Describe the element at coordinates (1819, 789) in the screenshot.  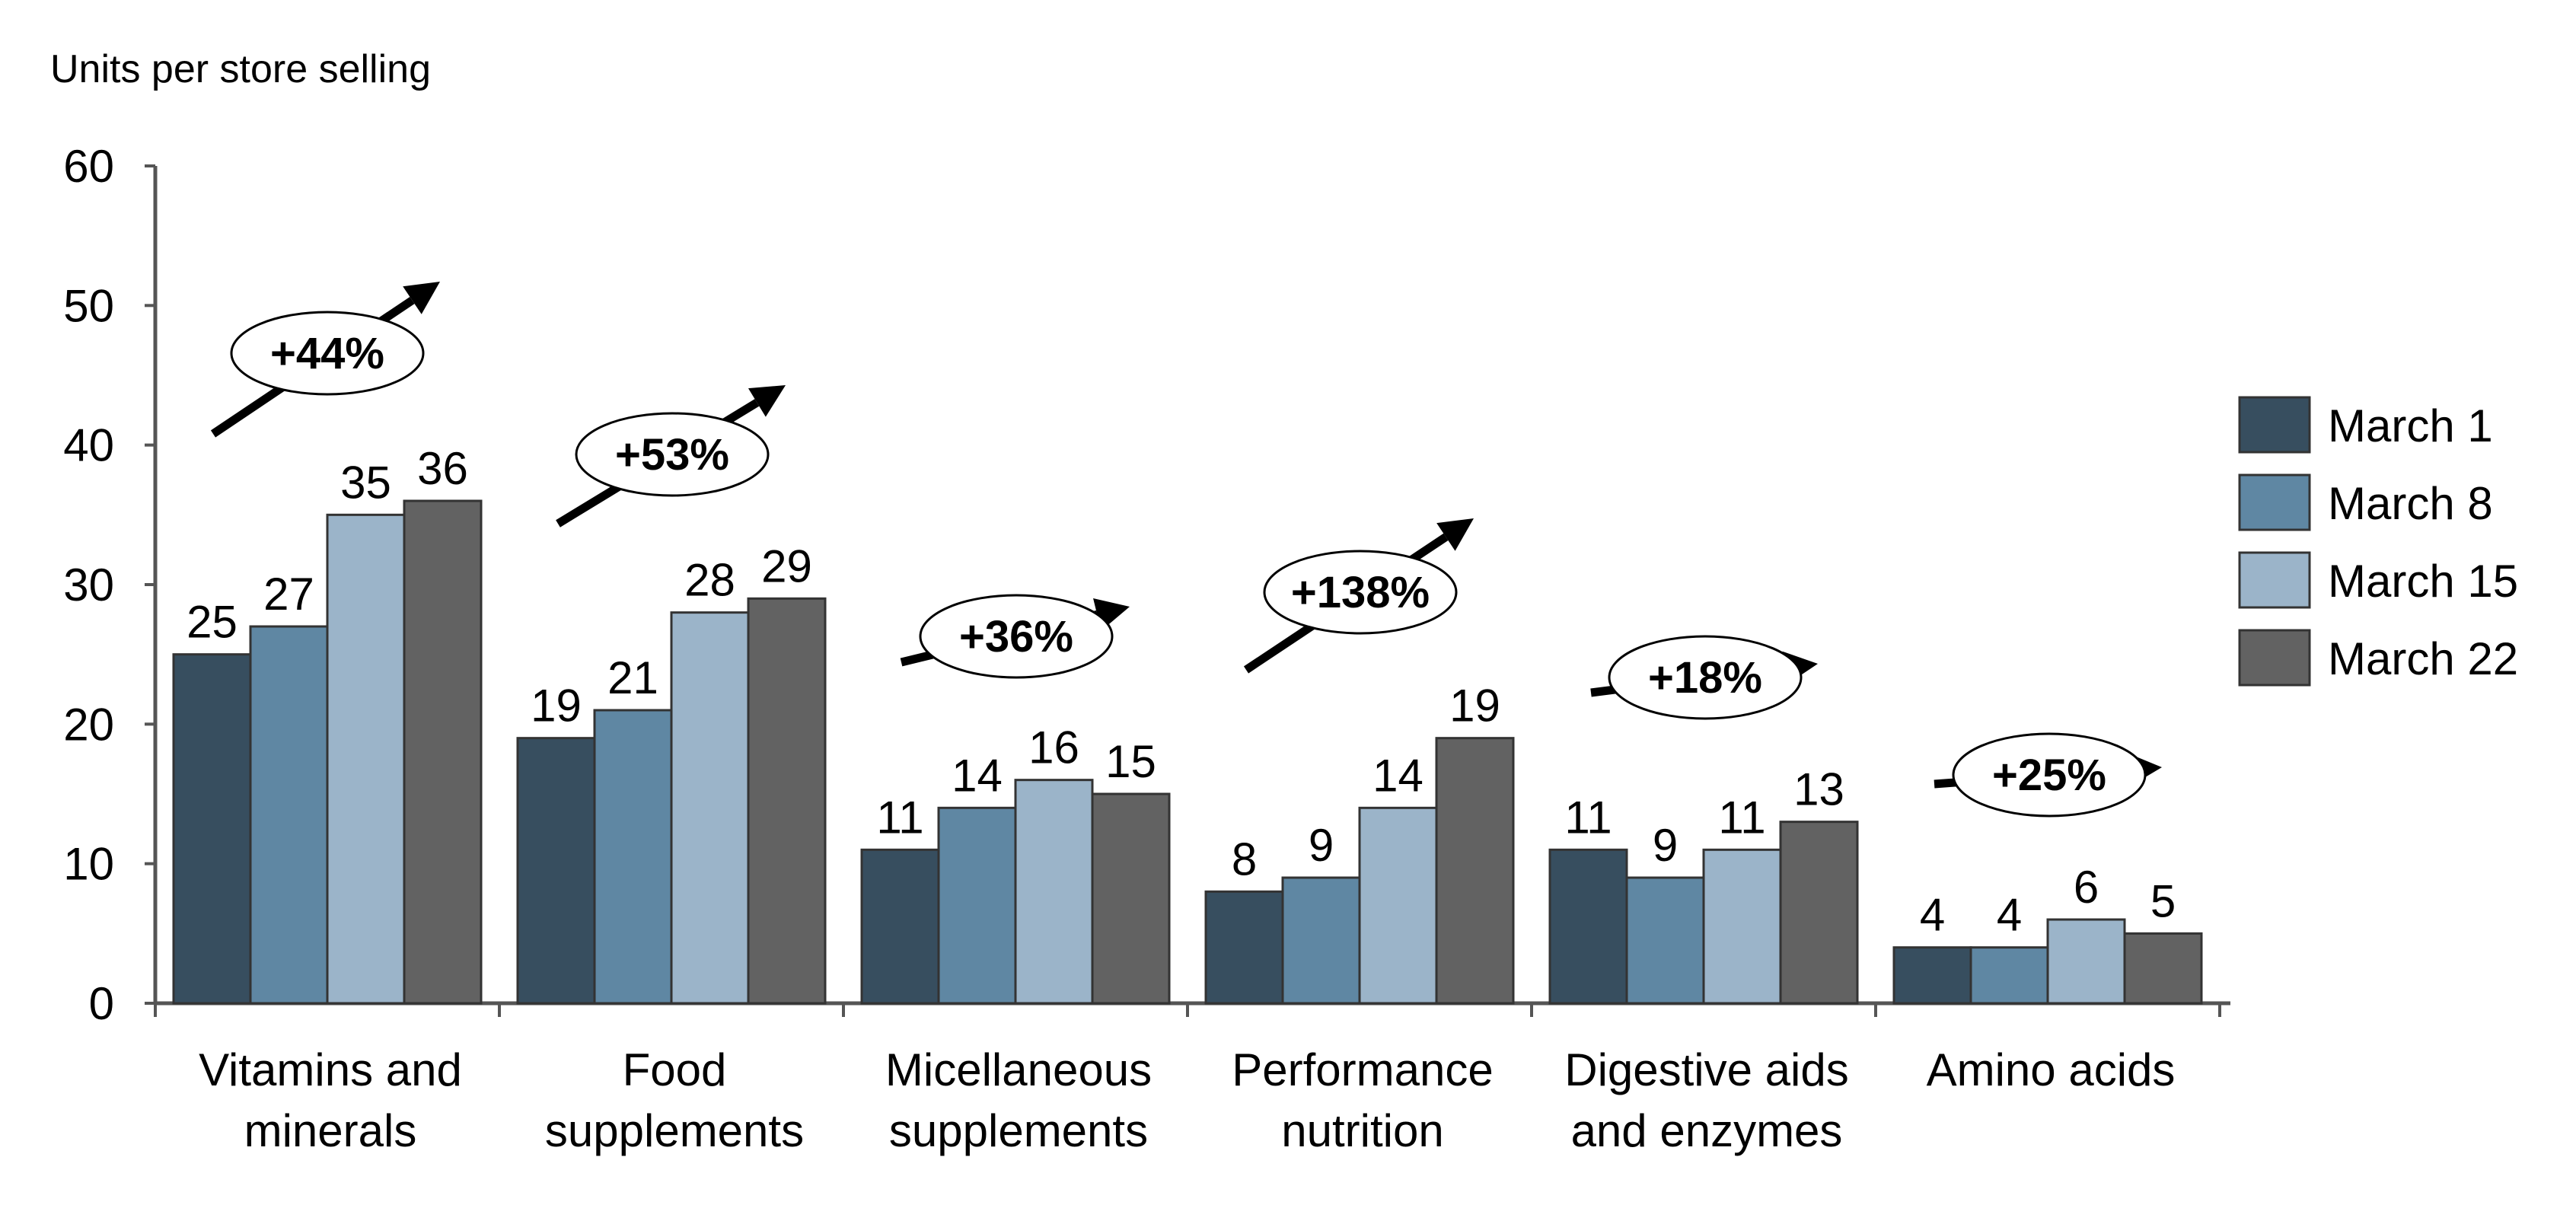
I see `data-label: 13` at that location.